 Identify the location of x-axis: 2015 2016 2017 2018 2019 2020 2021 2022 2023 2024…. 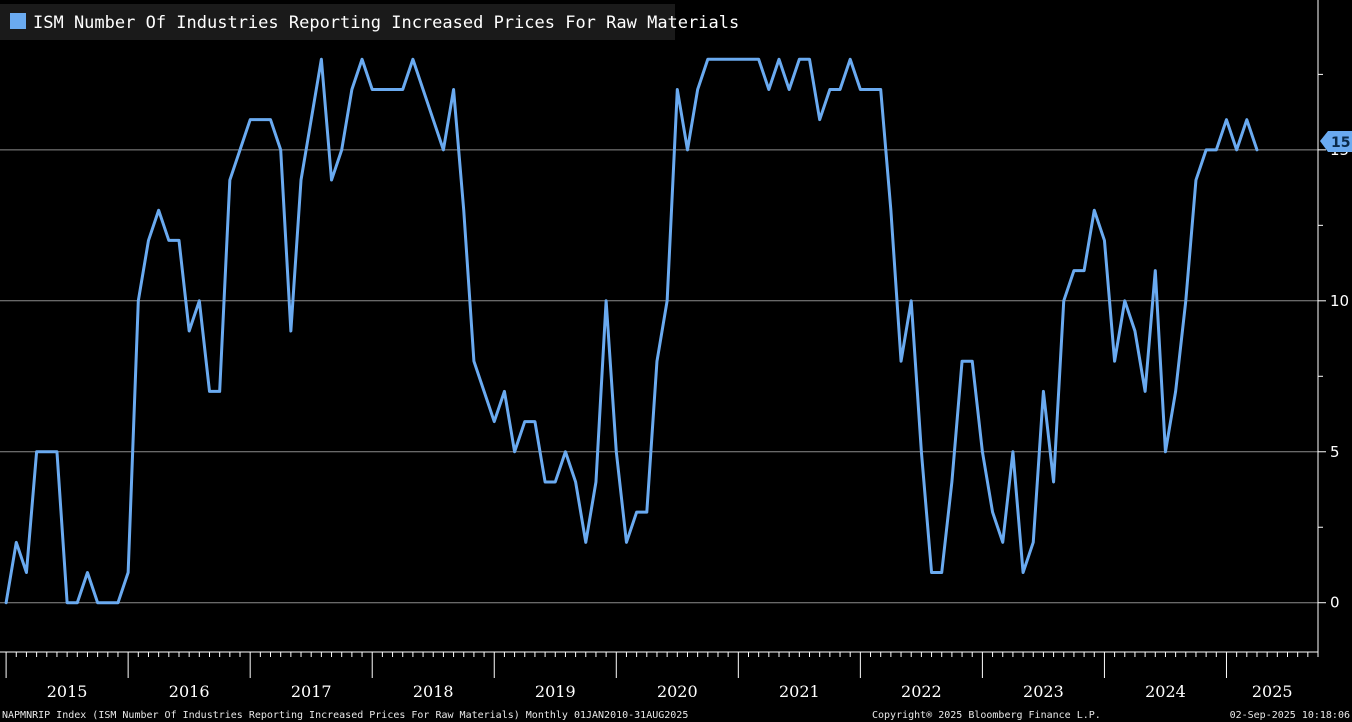
(659, 676).